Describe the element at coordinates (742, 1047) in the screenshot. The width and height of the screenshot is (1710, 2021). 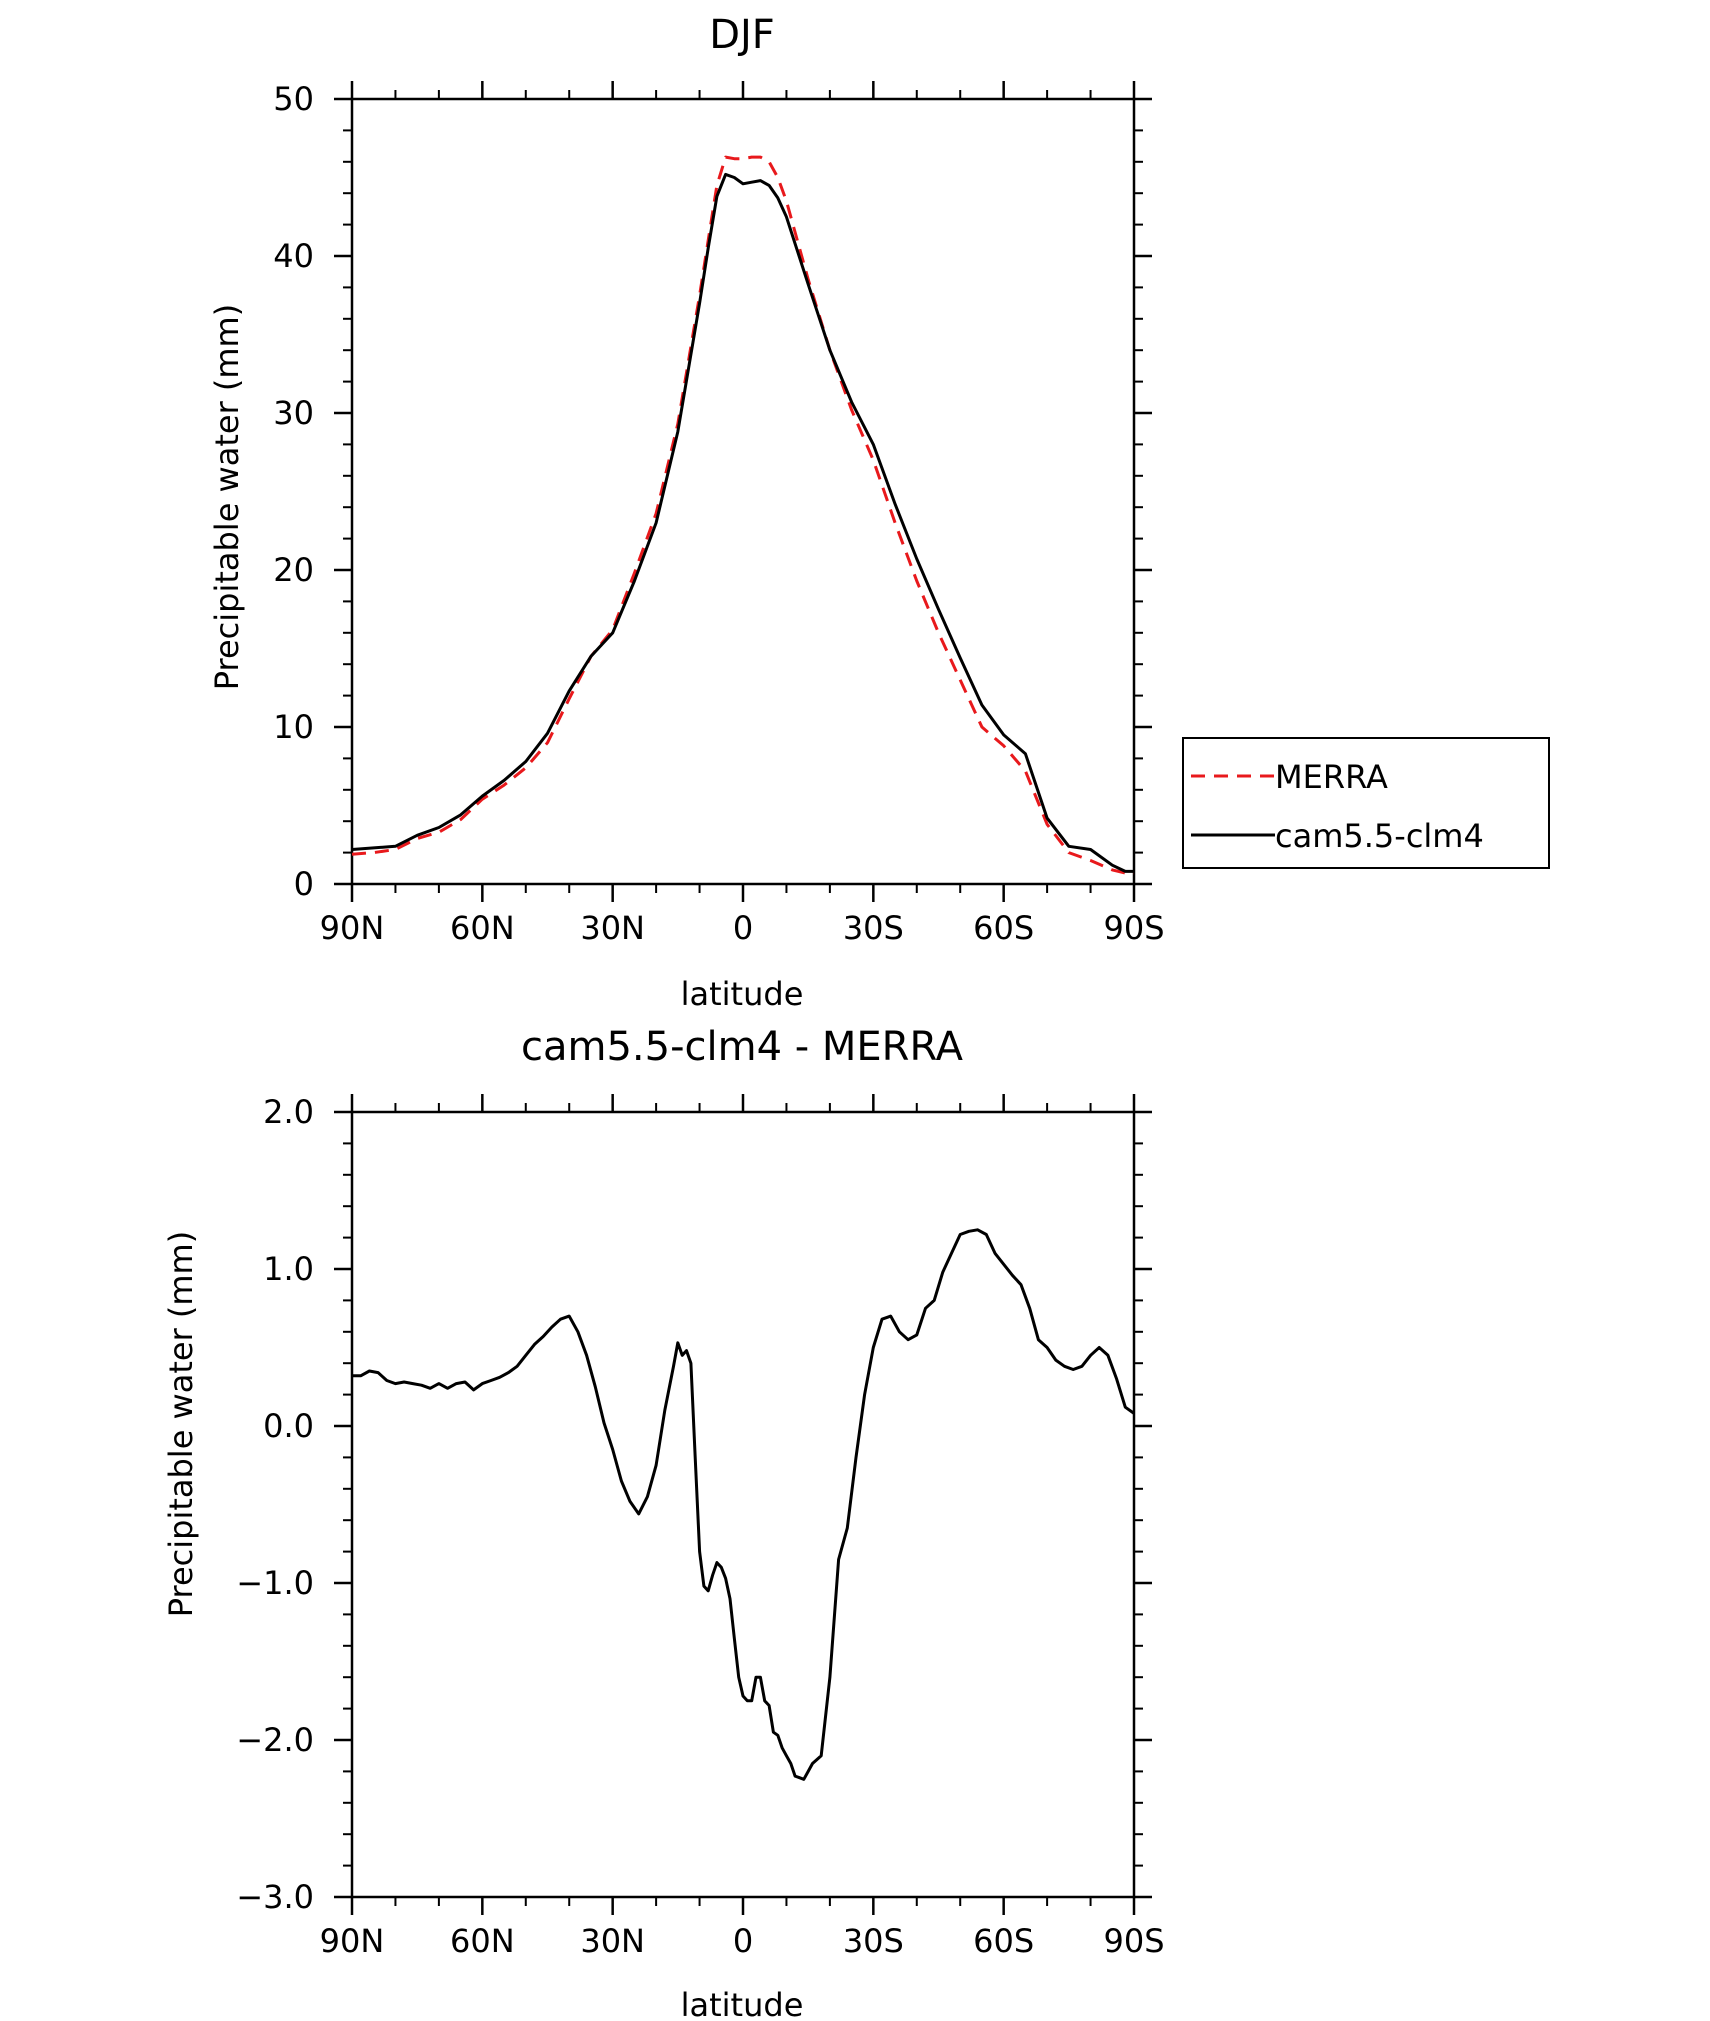
I see `chart-title: cam5.5-clm4 - MERRA` at that location.